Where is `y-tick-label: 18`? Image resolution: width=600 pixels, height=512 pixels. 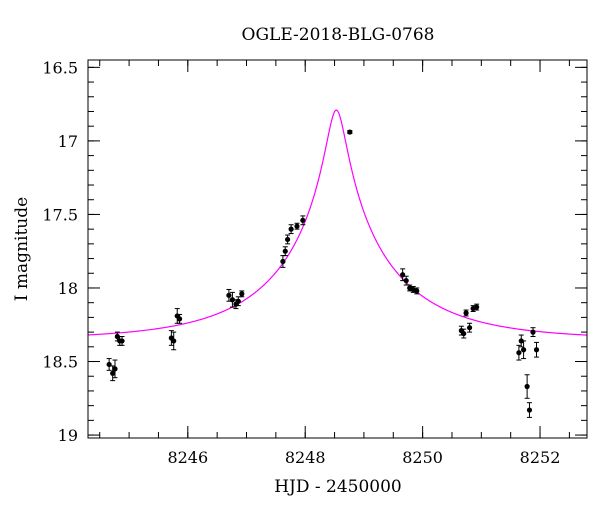 y-tick-label: 18 is located at coordinates (68, 288).